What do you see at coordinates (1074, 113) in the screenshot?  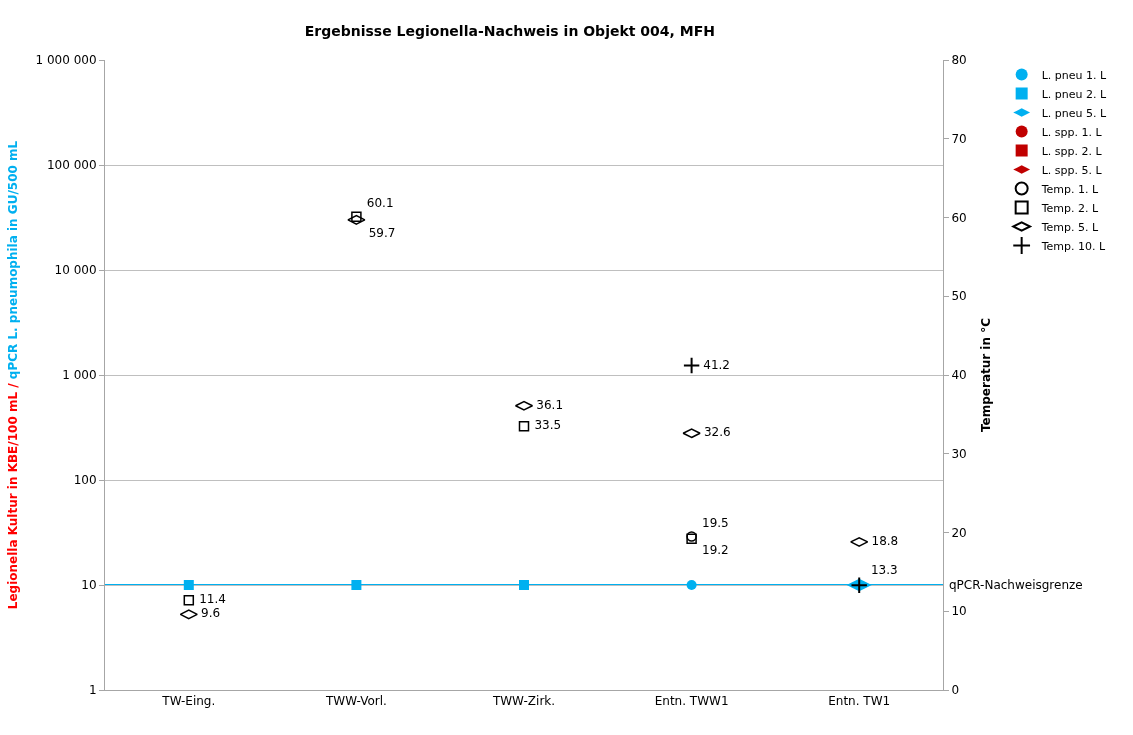 I see `legend-label: L. pneu 5. L` at bounding box center [1074, 113].